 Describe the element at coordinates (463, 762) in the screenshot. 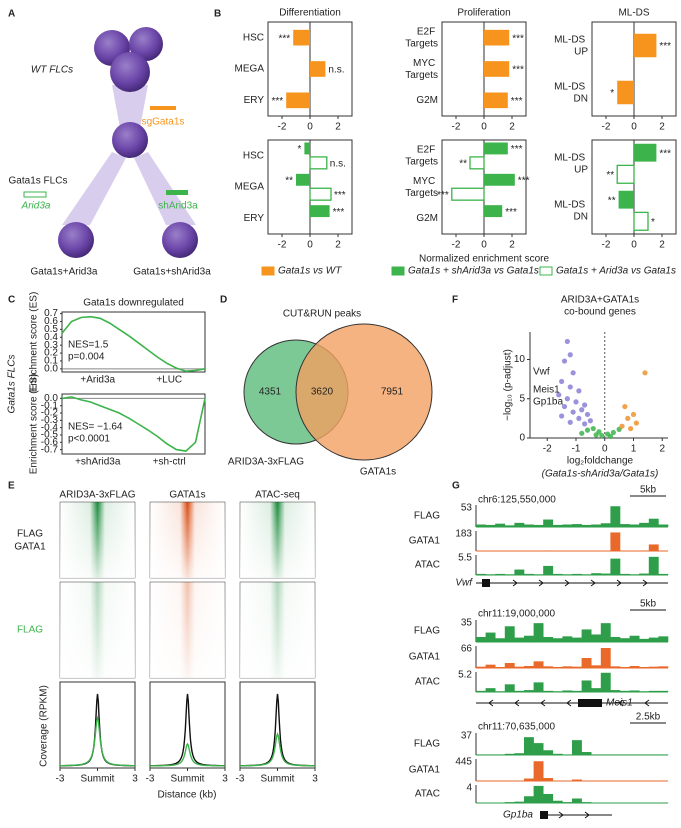

I see `track-max: 445` at that location.